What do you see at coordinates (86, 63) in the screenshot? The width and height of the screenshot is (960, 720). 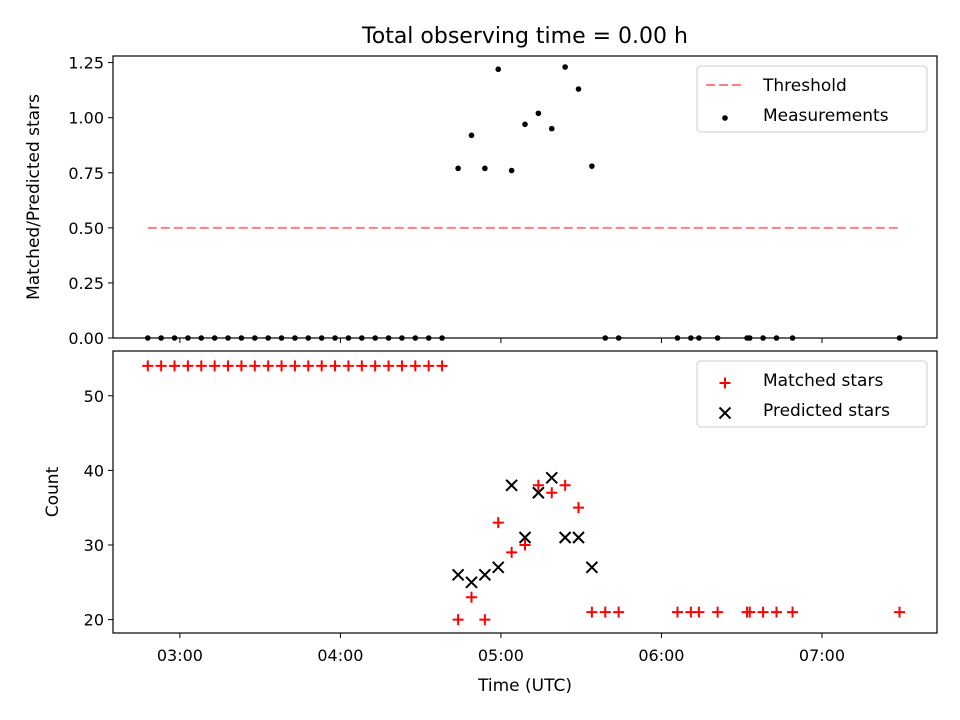 I see `y-tick-label: 1.25` at bounding box center [86, 63].